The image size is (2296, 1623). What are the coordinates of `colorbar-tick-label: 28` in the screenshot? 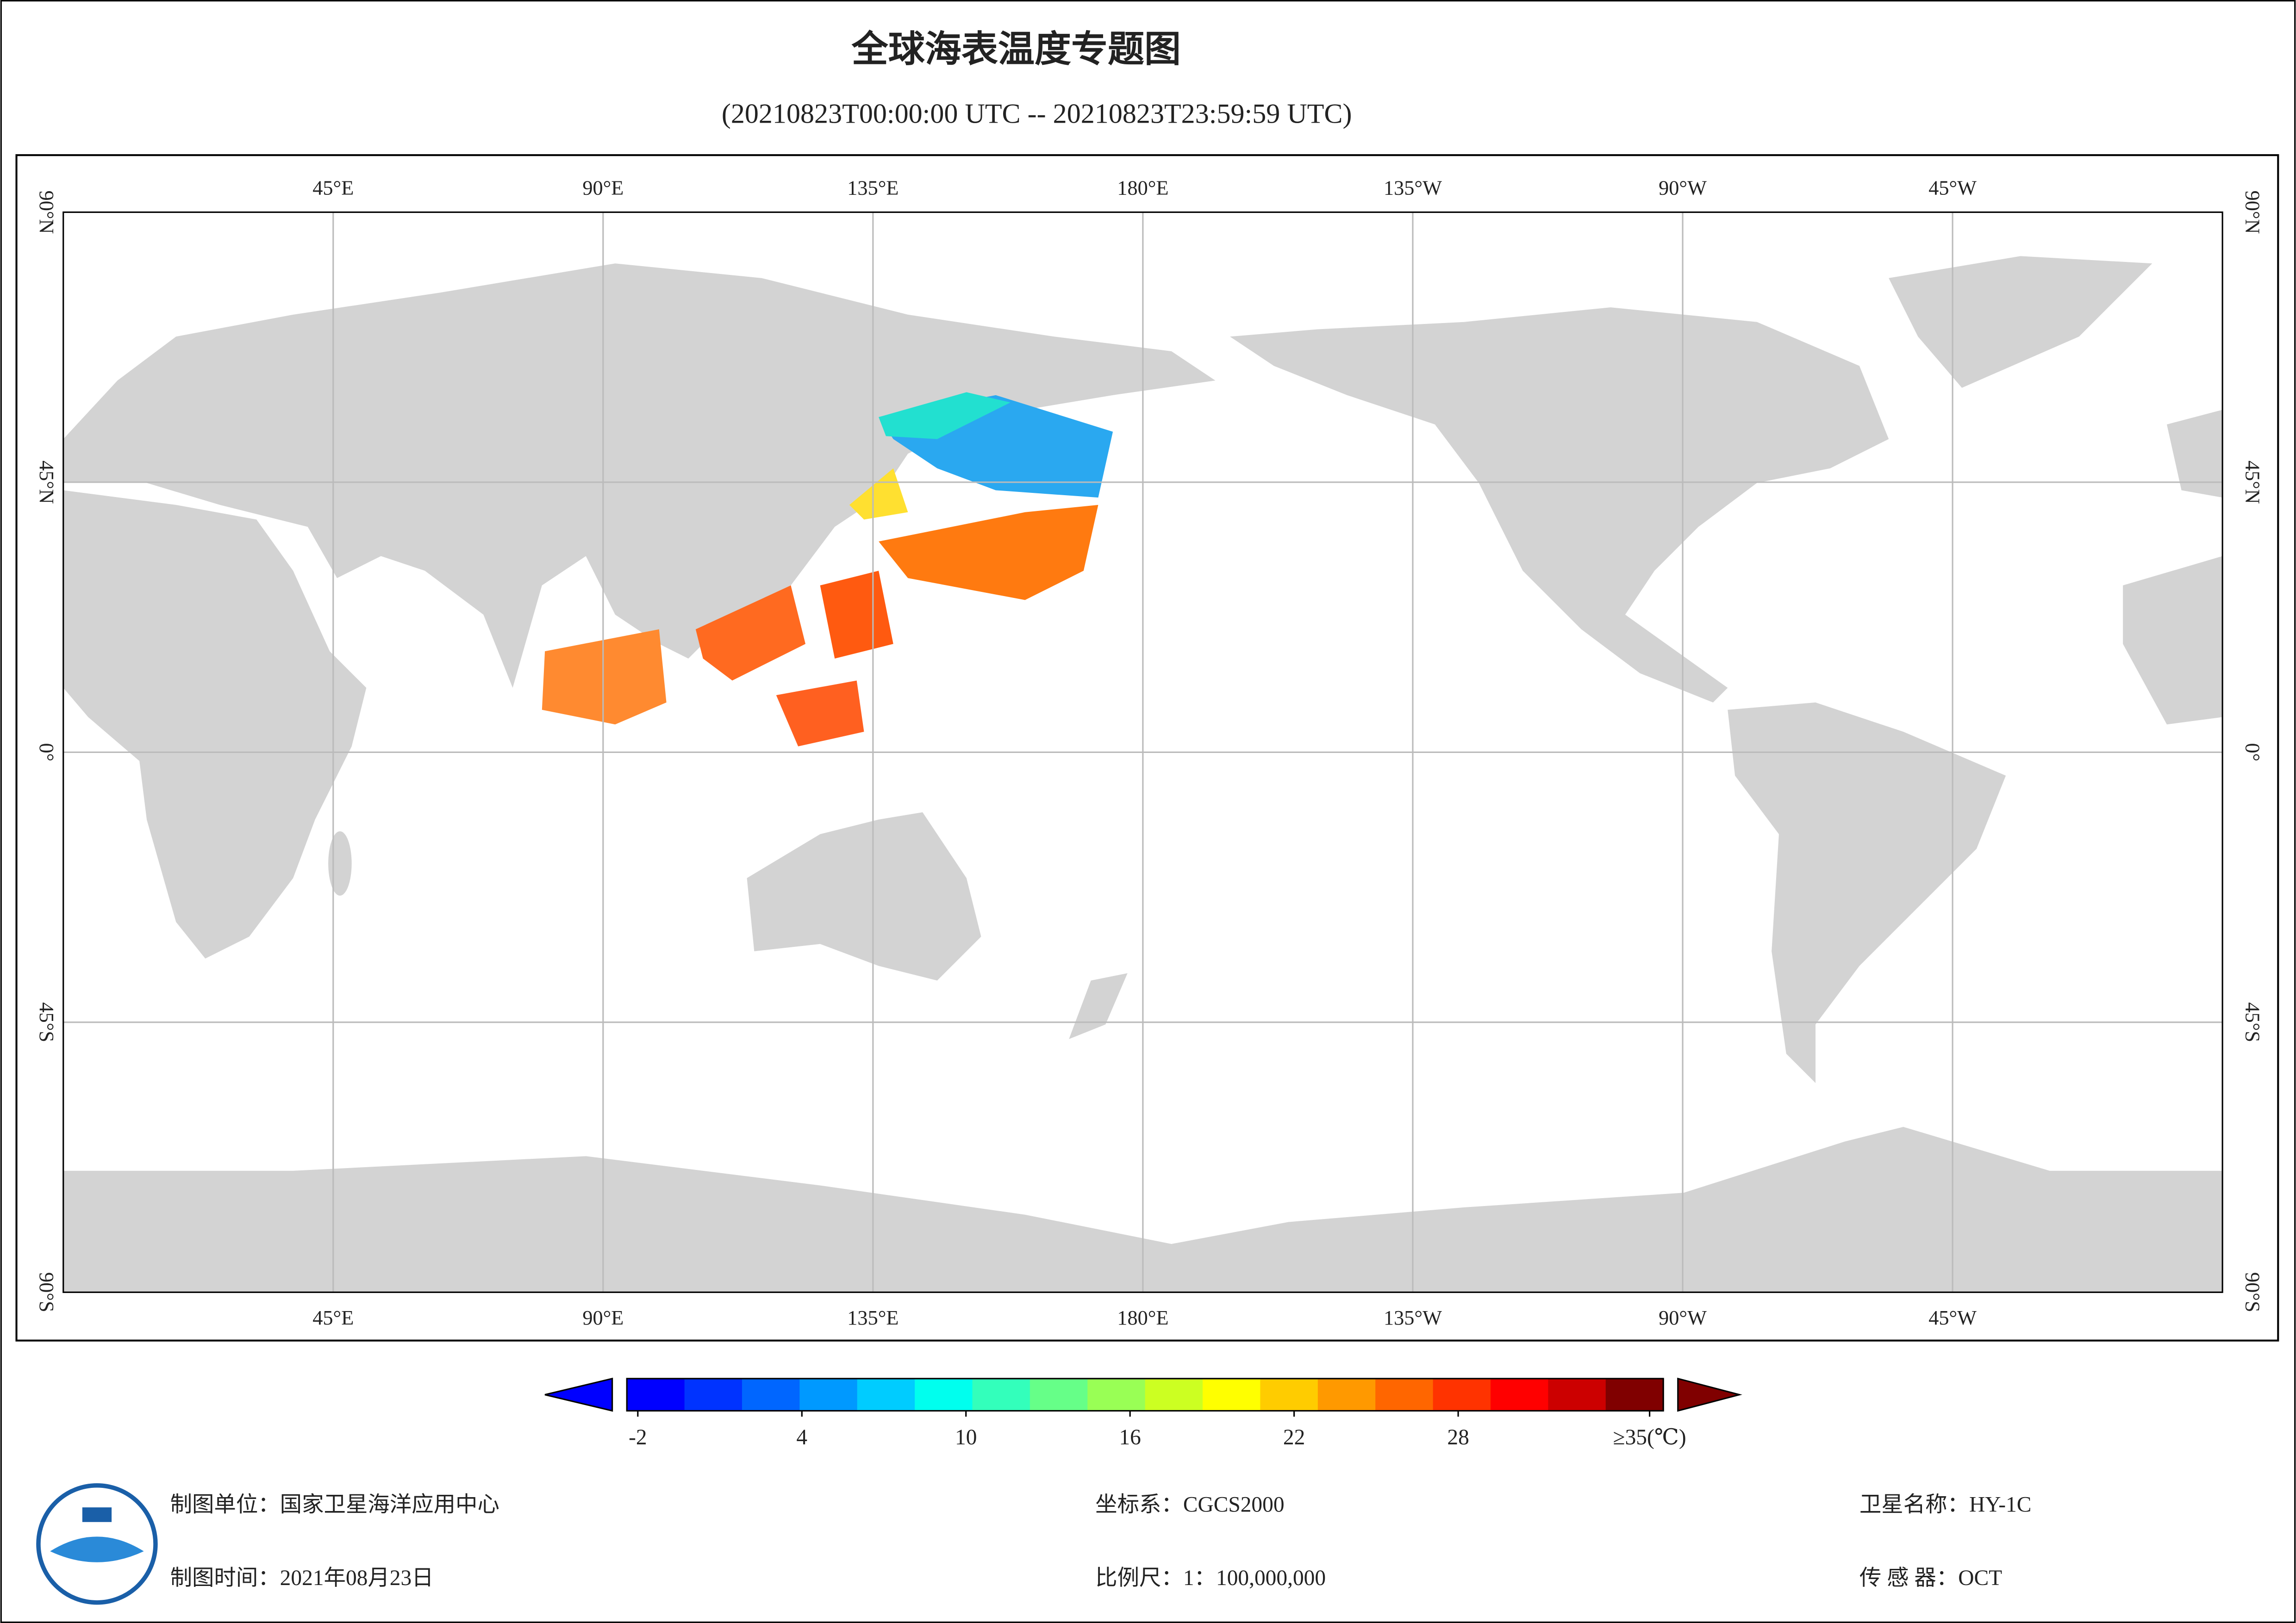 It's located at (1458, 1437).